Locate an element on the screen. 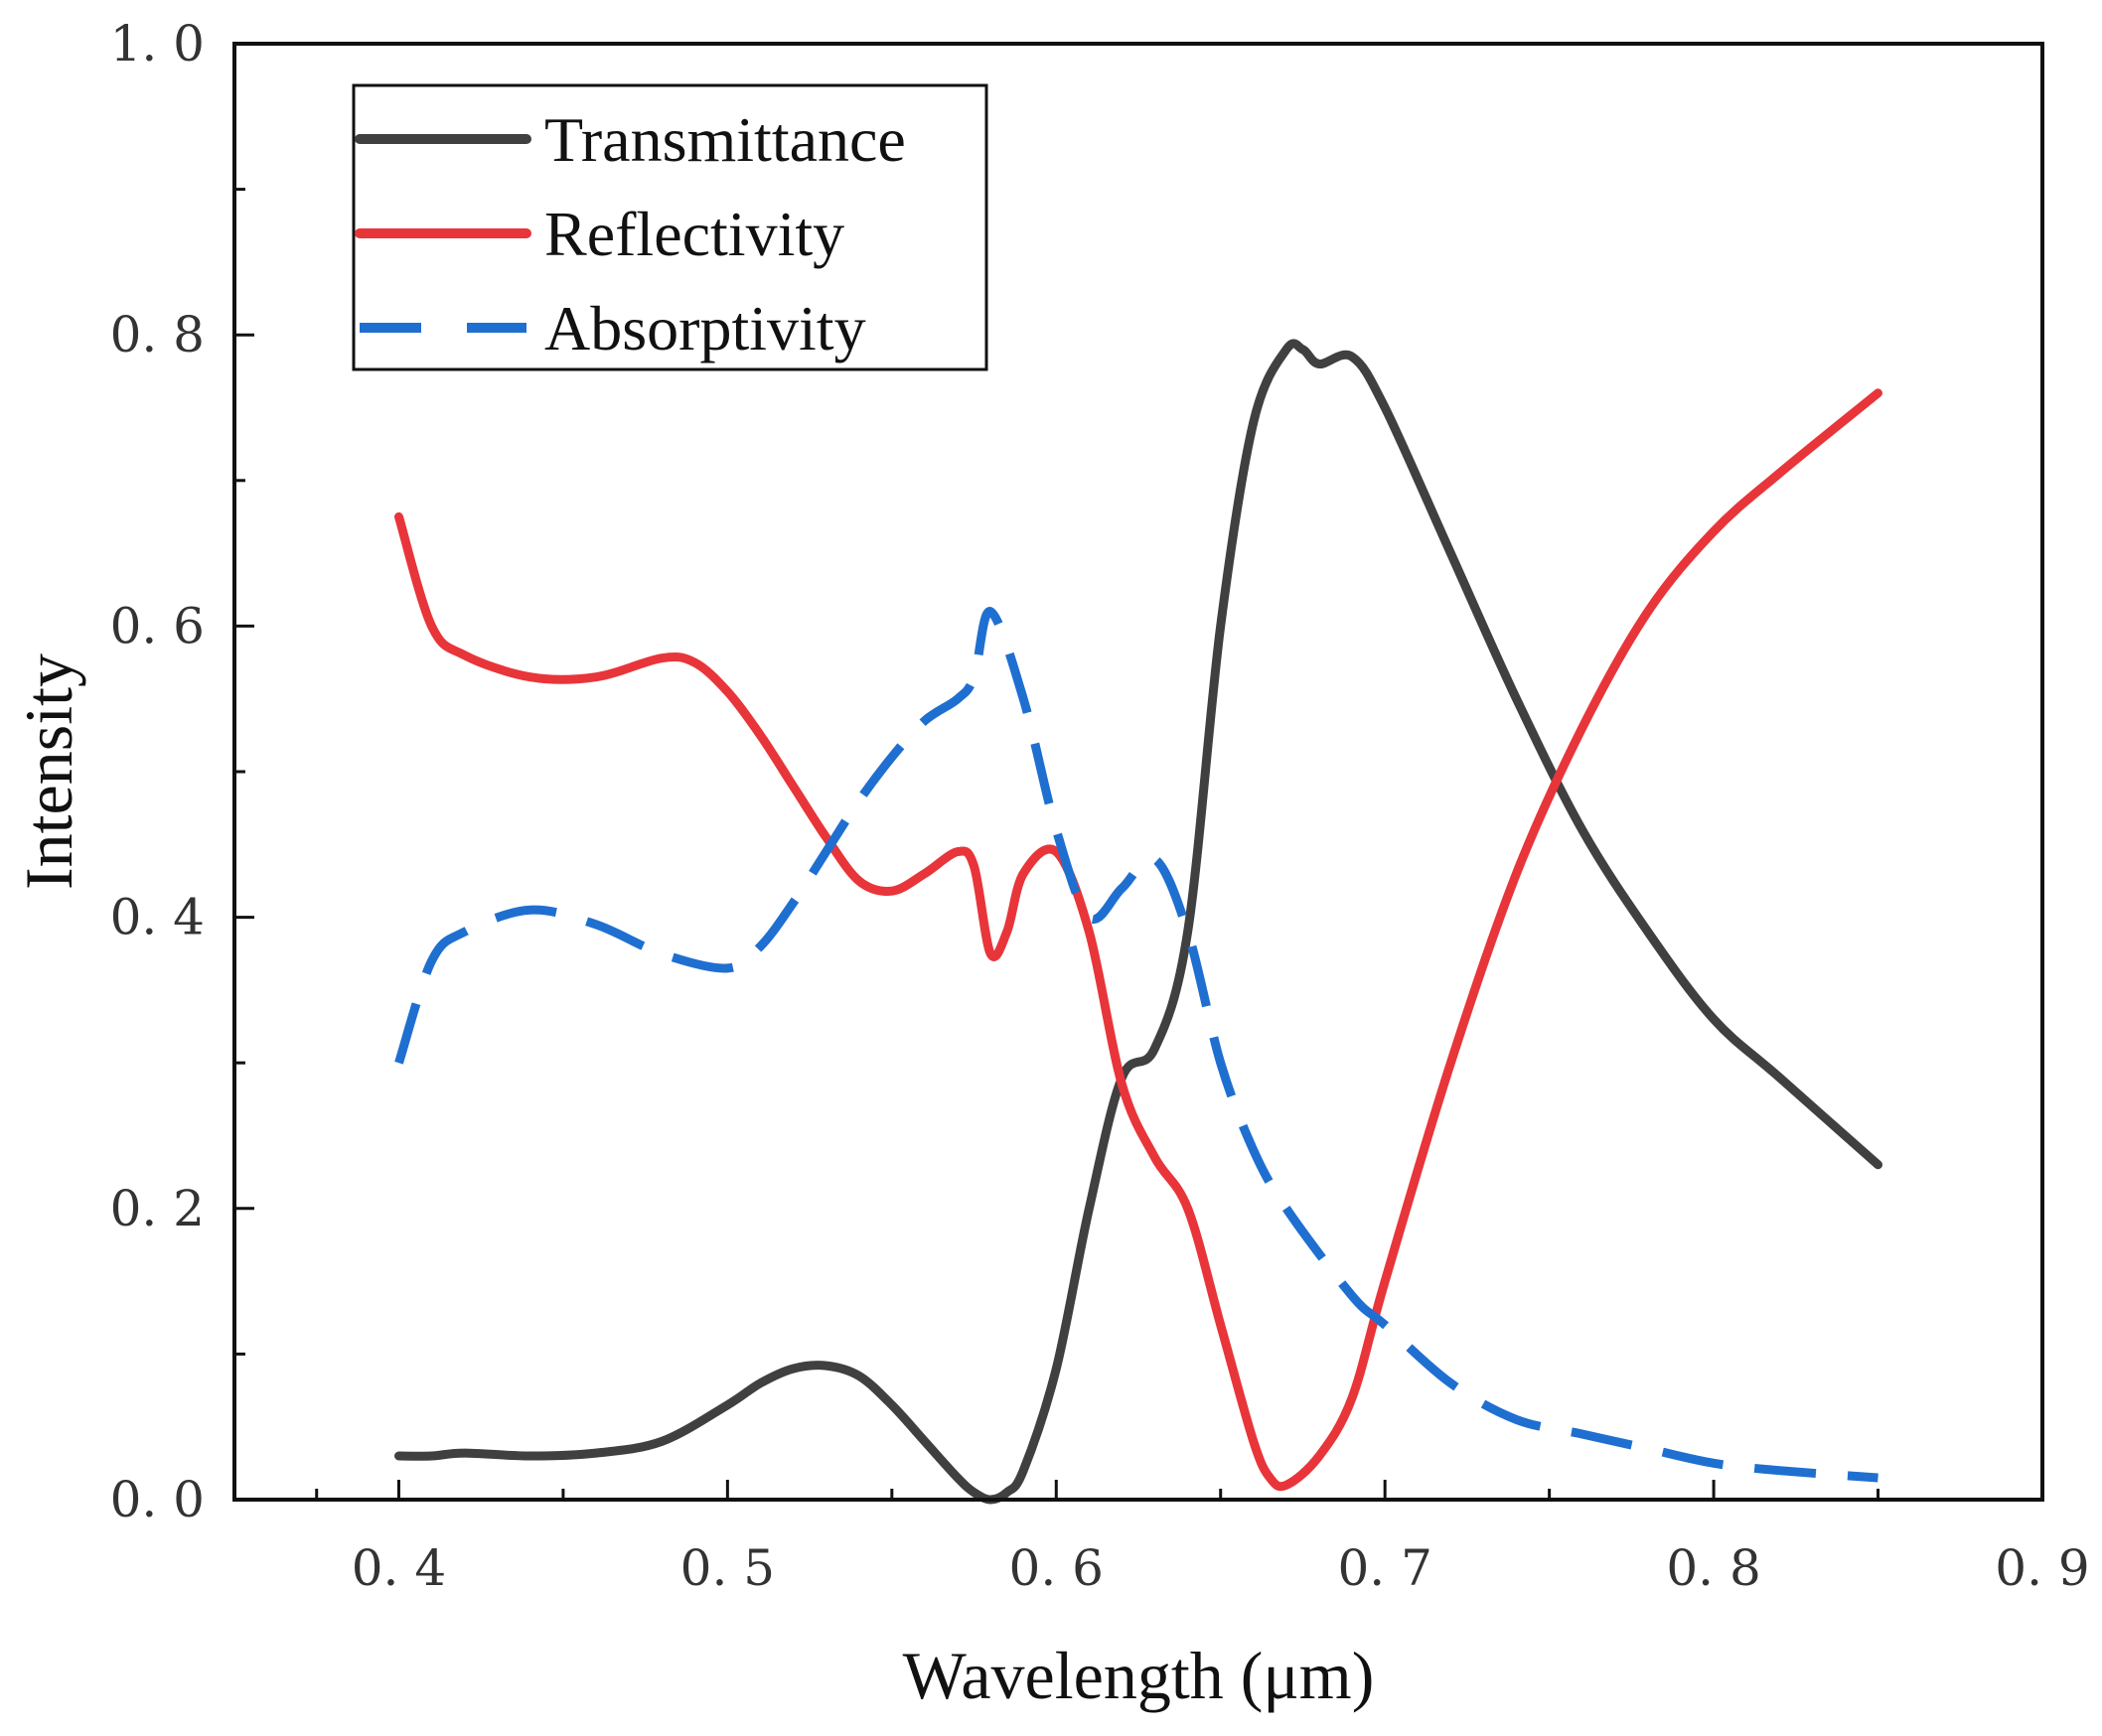 This screenshot has height=1736, width=2102. y-tick-label: 0. 4 is located at coordinates (158, 917).